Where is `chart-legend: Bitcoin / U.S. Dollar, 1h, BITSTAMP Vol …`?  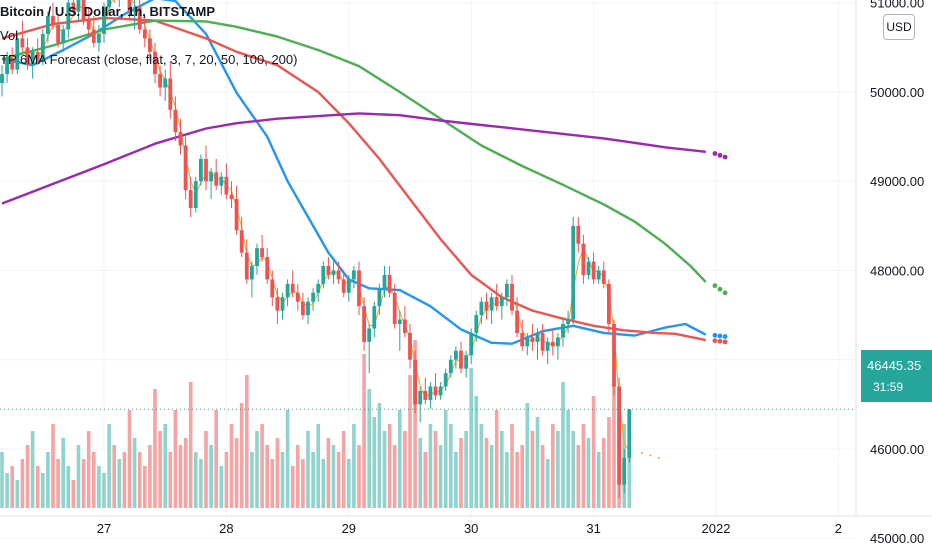 chart-legend: Bitcoin / U.S. Dollar, 1h, BITSTAMP Vol … is located at coordinates (148, 36).